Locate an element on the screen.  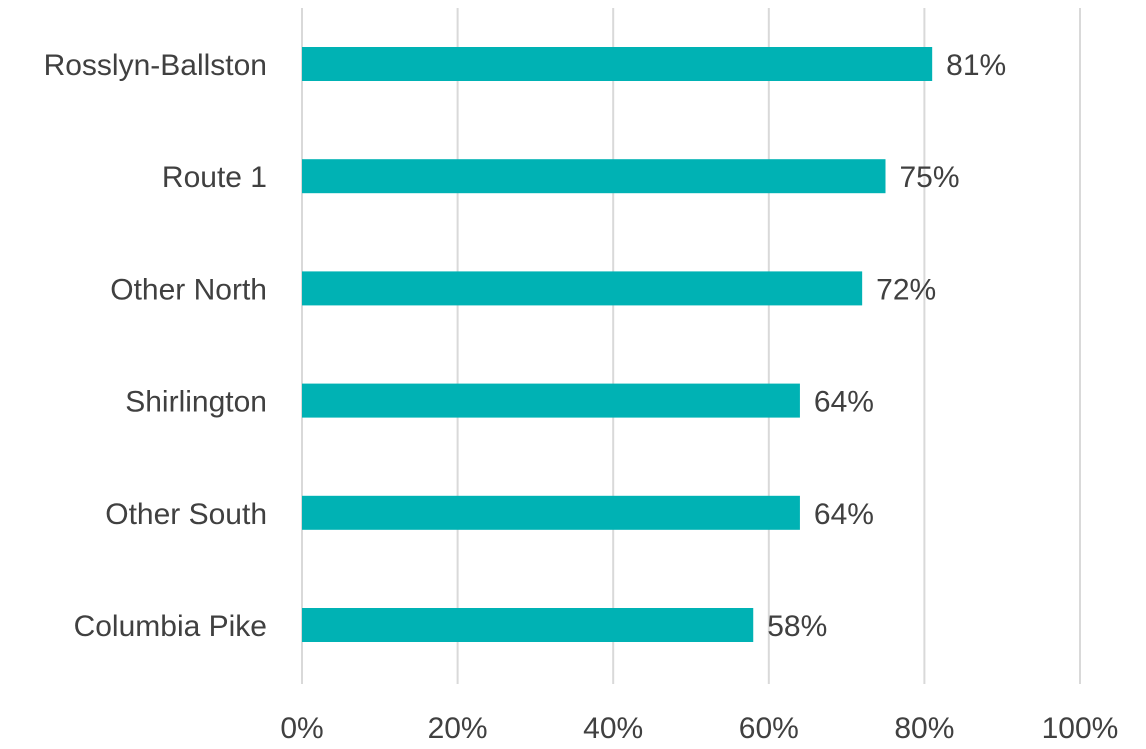
category-label: Shirlington is located at coordinates (196, 402).